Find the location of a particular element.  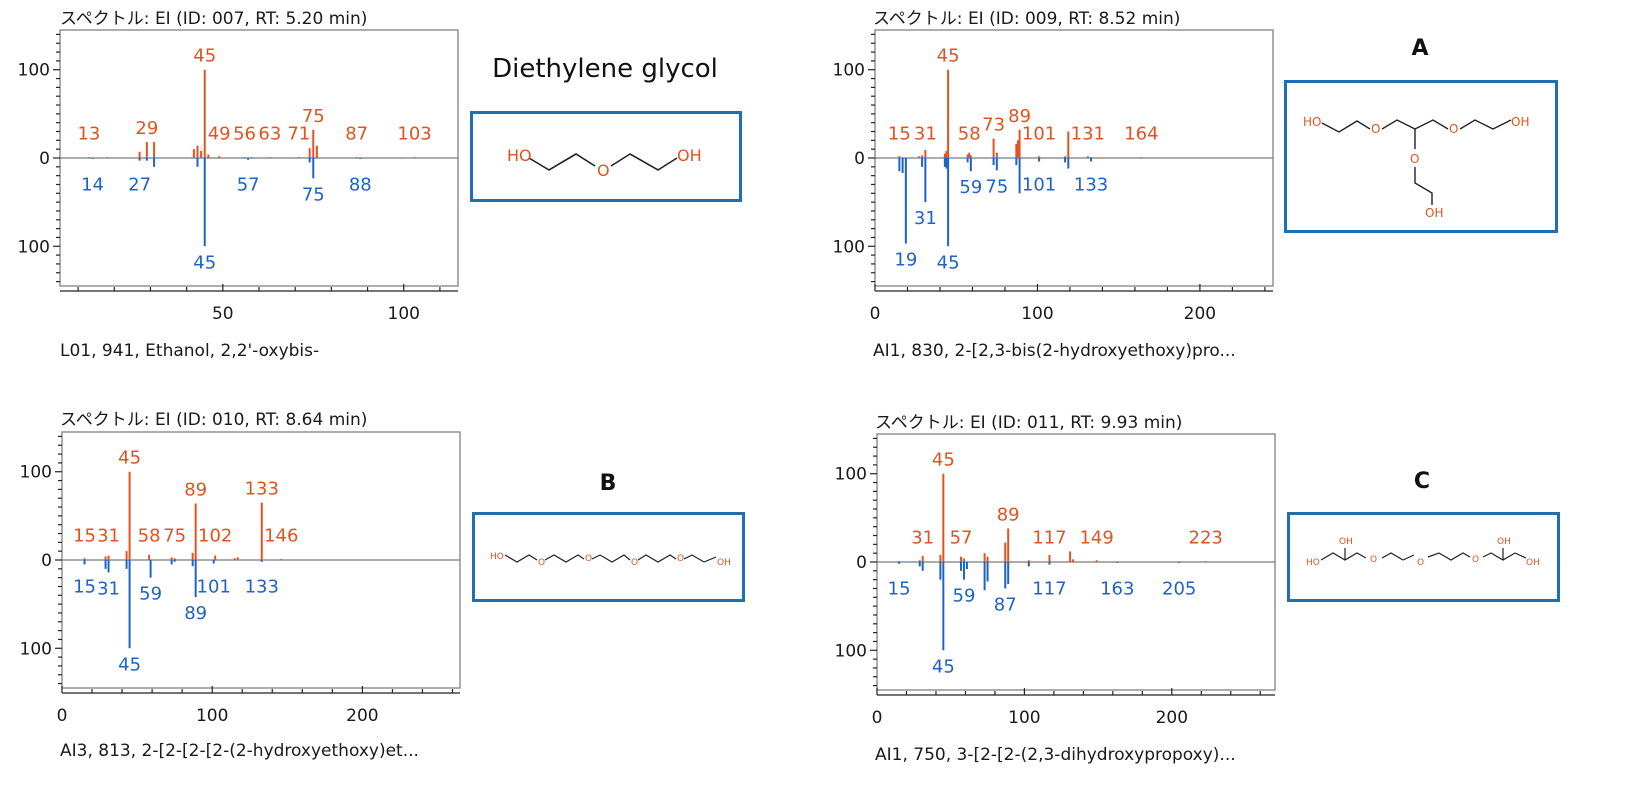

b-ether-oxygen-1: O is located at coordinates (541, 563).